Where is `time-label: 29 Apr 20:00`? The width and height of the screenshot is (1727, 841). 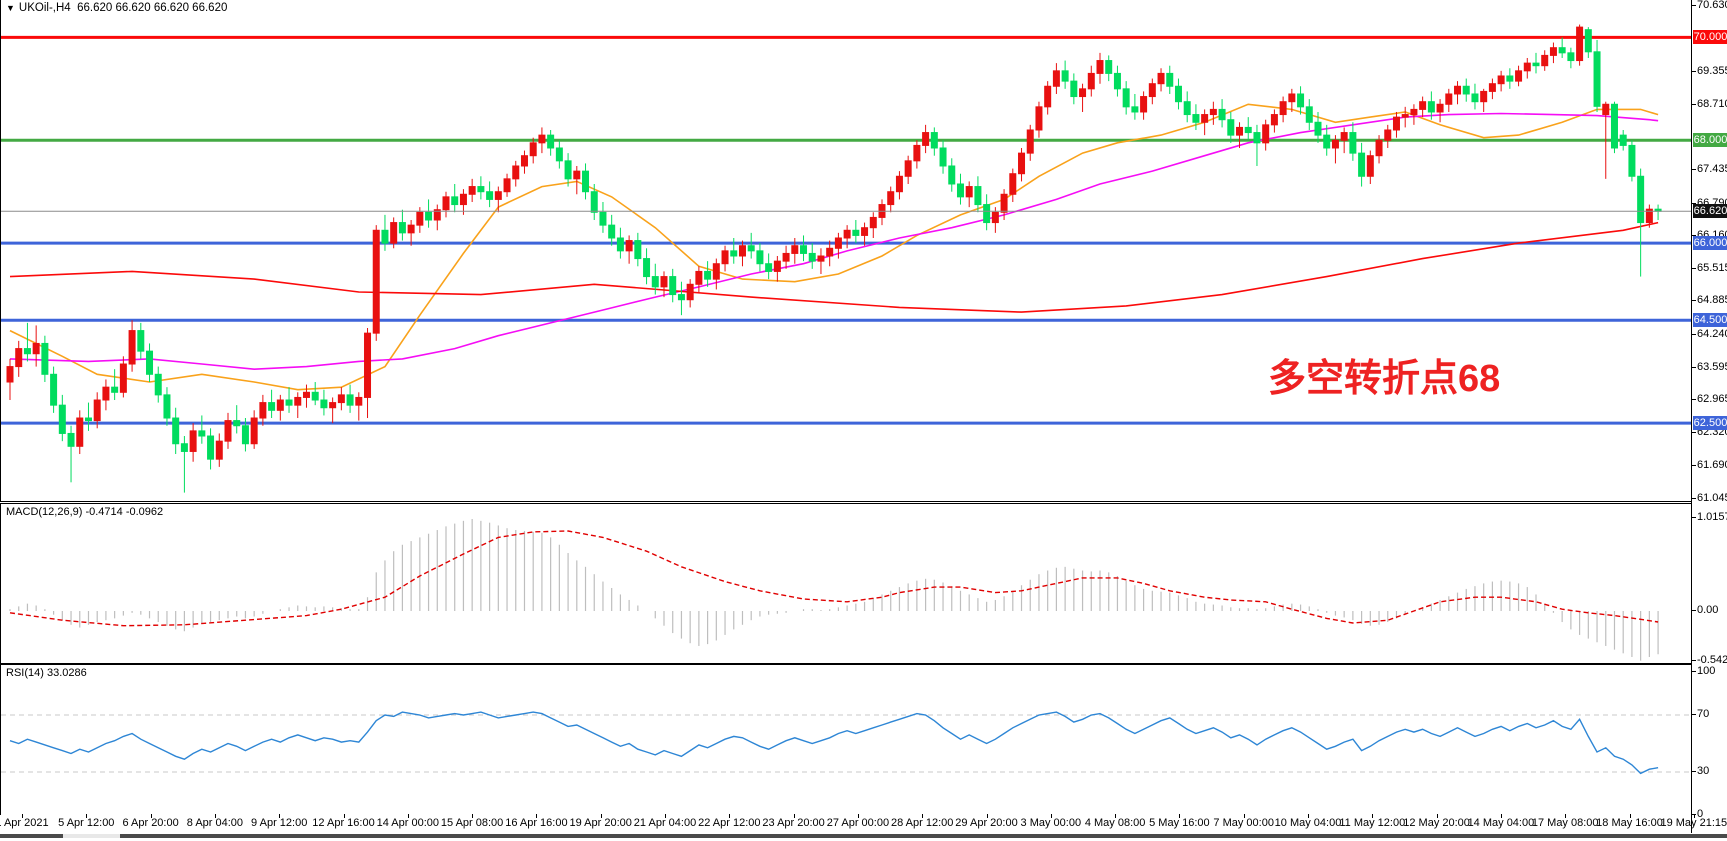
time-label: 29 Apr 20:00 is located at coordinates (986, 823).